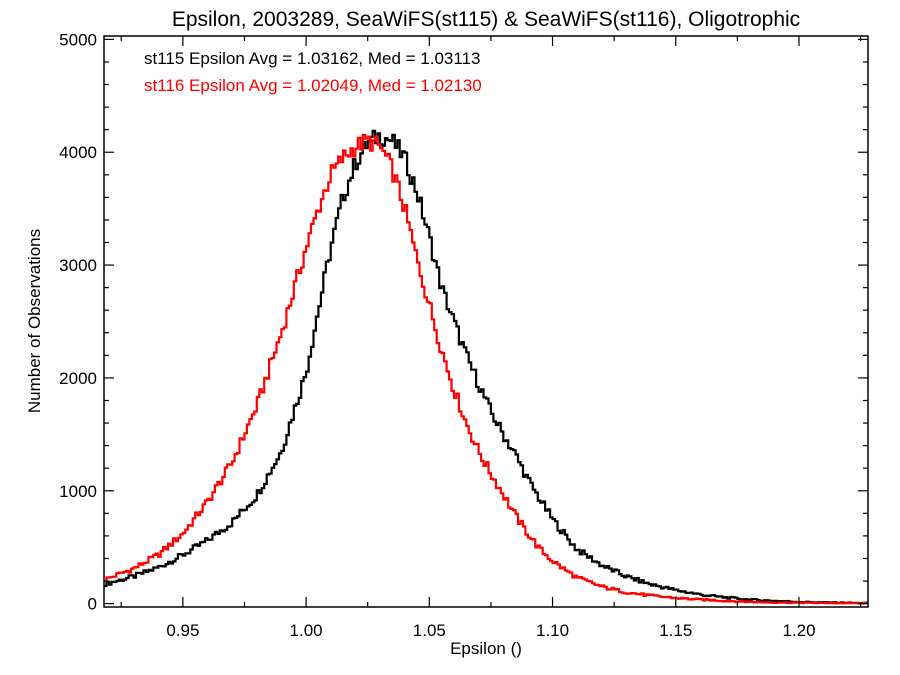 The height and width of the screenshot is (675, 900). I want to click on x-axis-title: Epsilon (), so click(486, 648).